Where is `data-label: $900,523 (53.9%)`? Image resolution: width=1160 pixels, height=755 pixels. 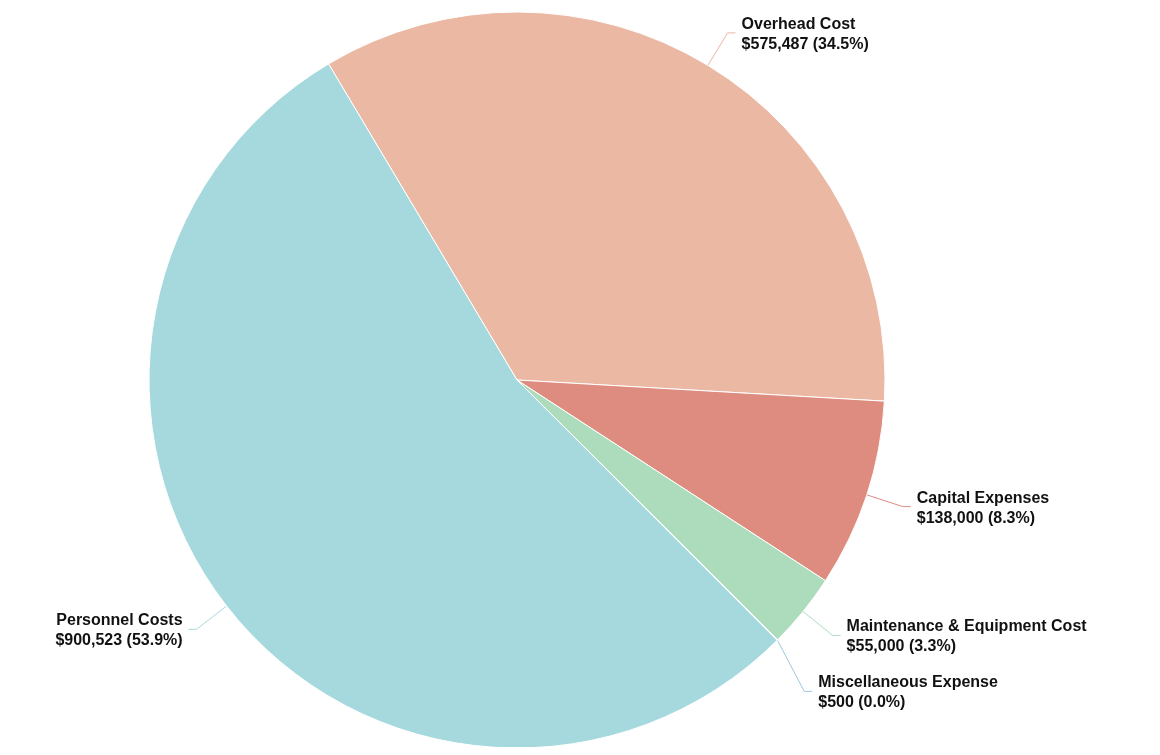 data-label: $900,523 (53.9%) is located at coordinates (119, 640).